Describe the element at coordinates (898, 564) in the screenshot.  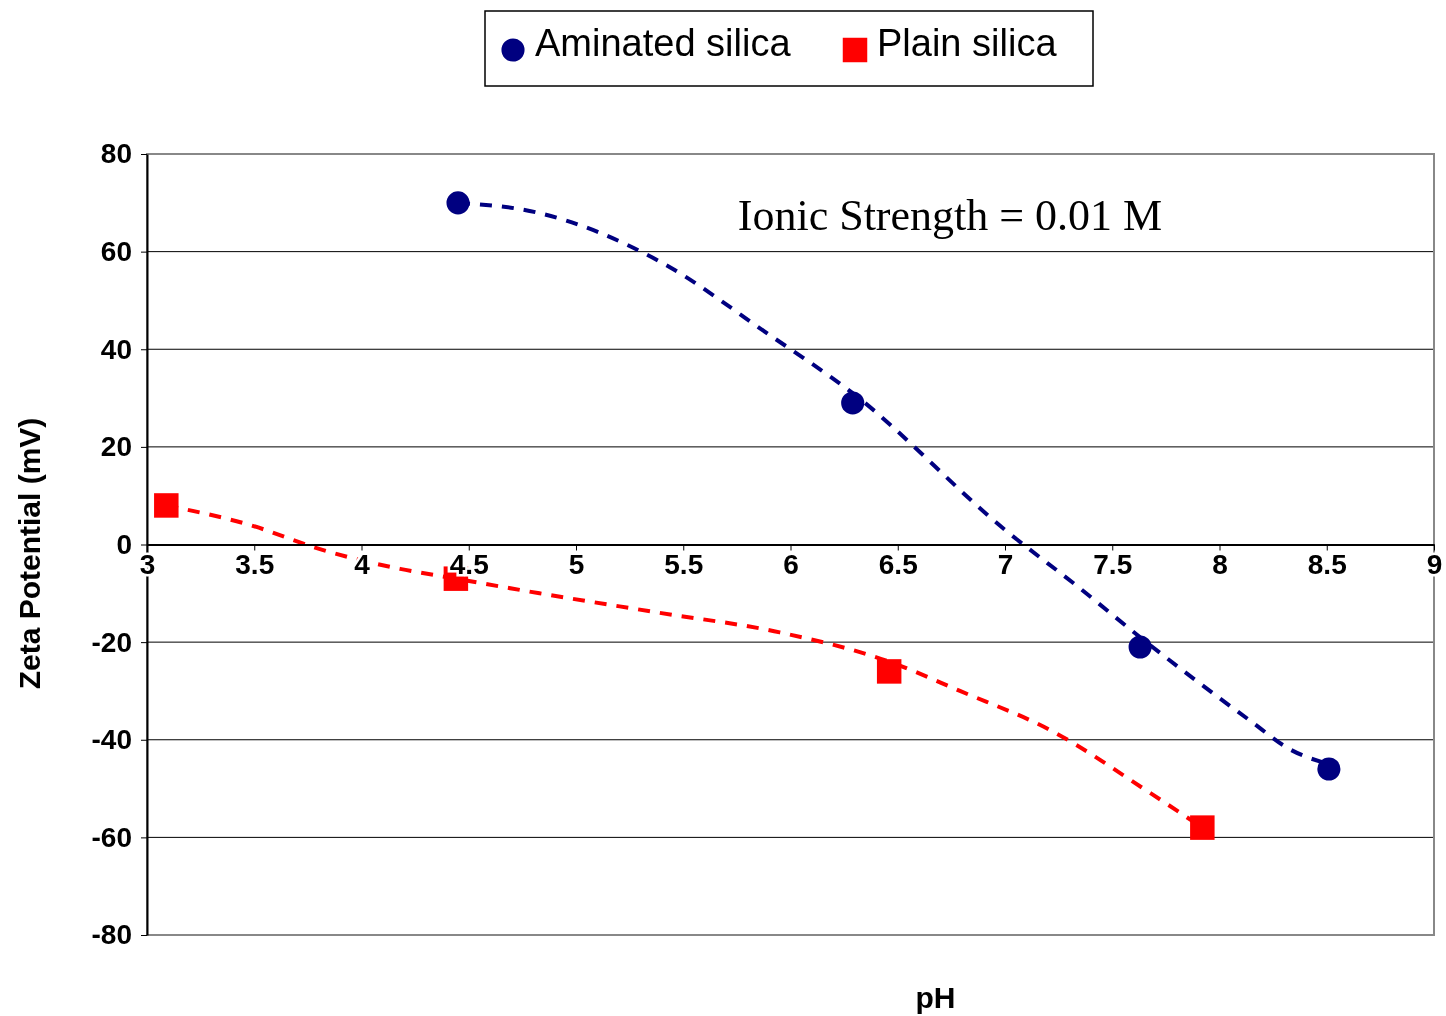
I see `x-tick-label: 6.5` at that location.